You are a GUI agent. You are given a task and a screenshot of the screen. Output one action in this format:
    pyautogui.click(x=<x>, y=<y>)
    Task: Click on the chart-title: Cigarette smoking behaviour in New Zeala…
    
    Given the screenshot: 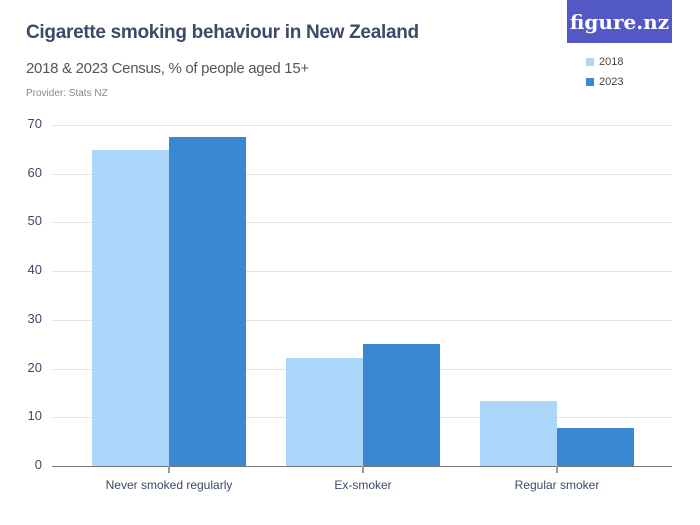 What is the action you would take?
    pyautogui.click(x=222, y=32)
    